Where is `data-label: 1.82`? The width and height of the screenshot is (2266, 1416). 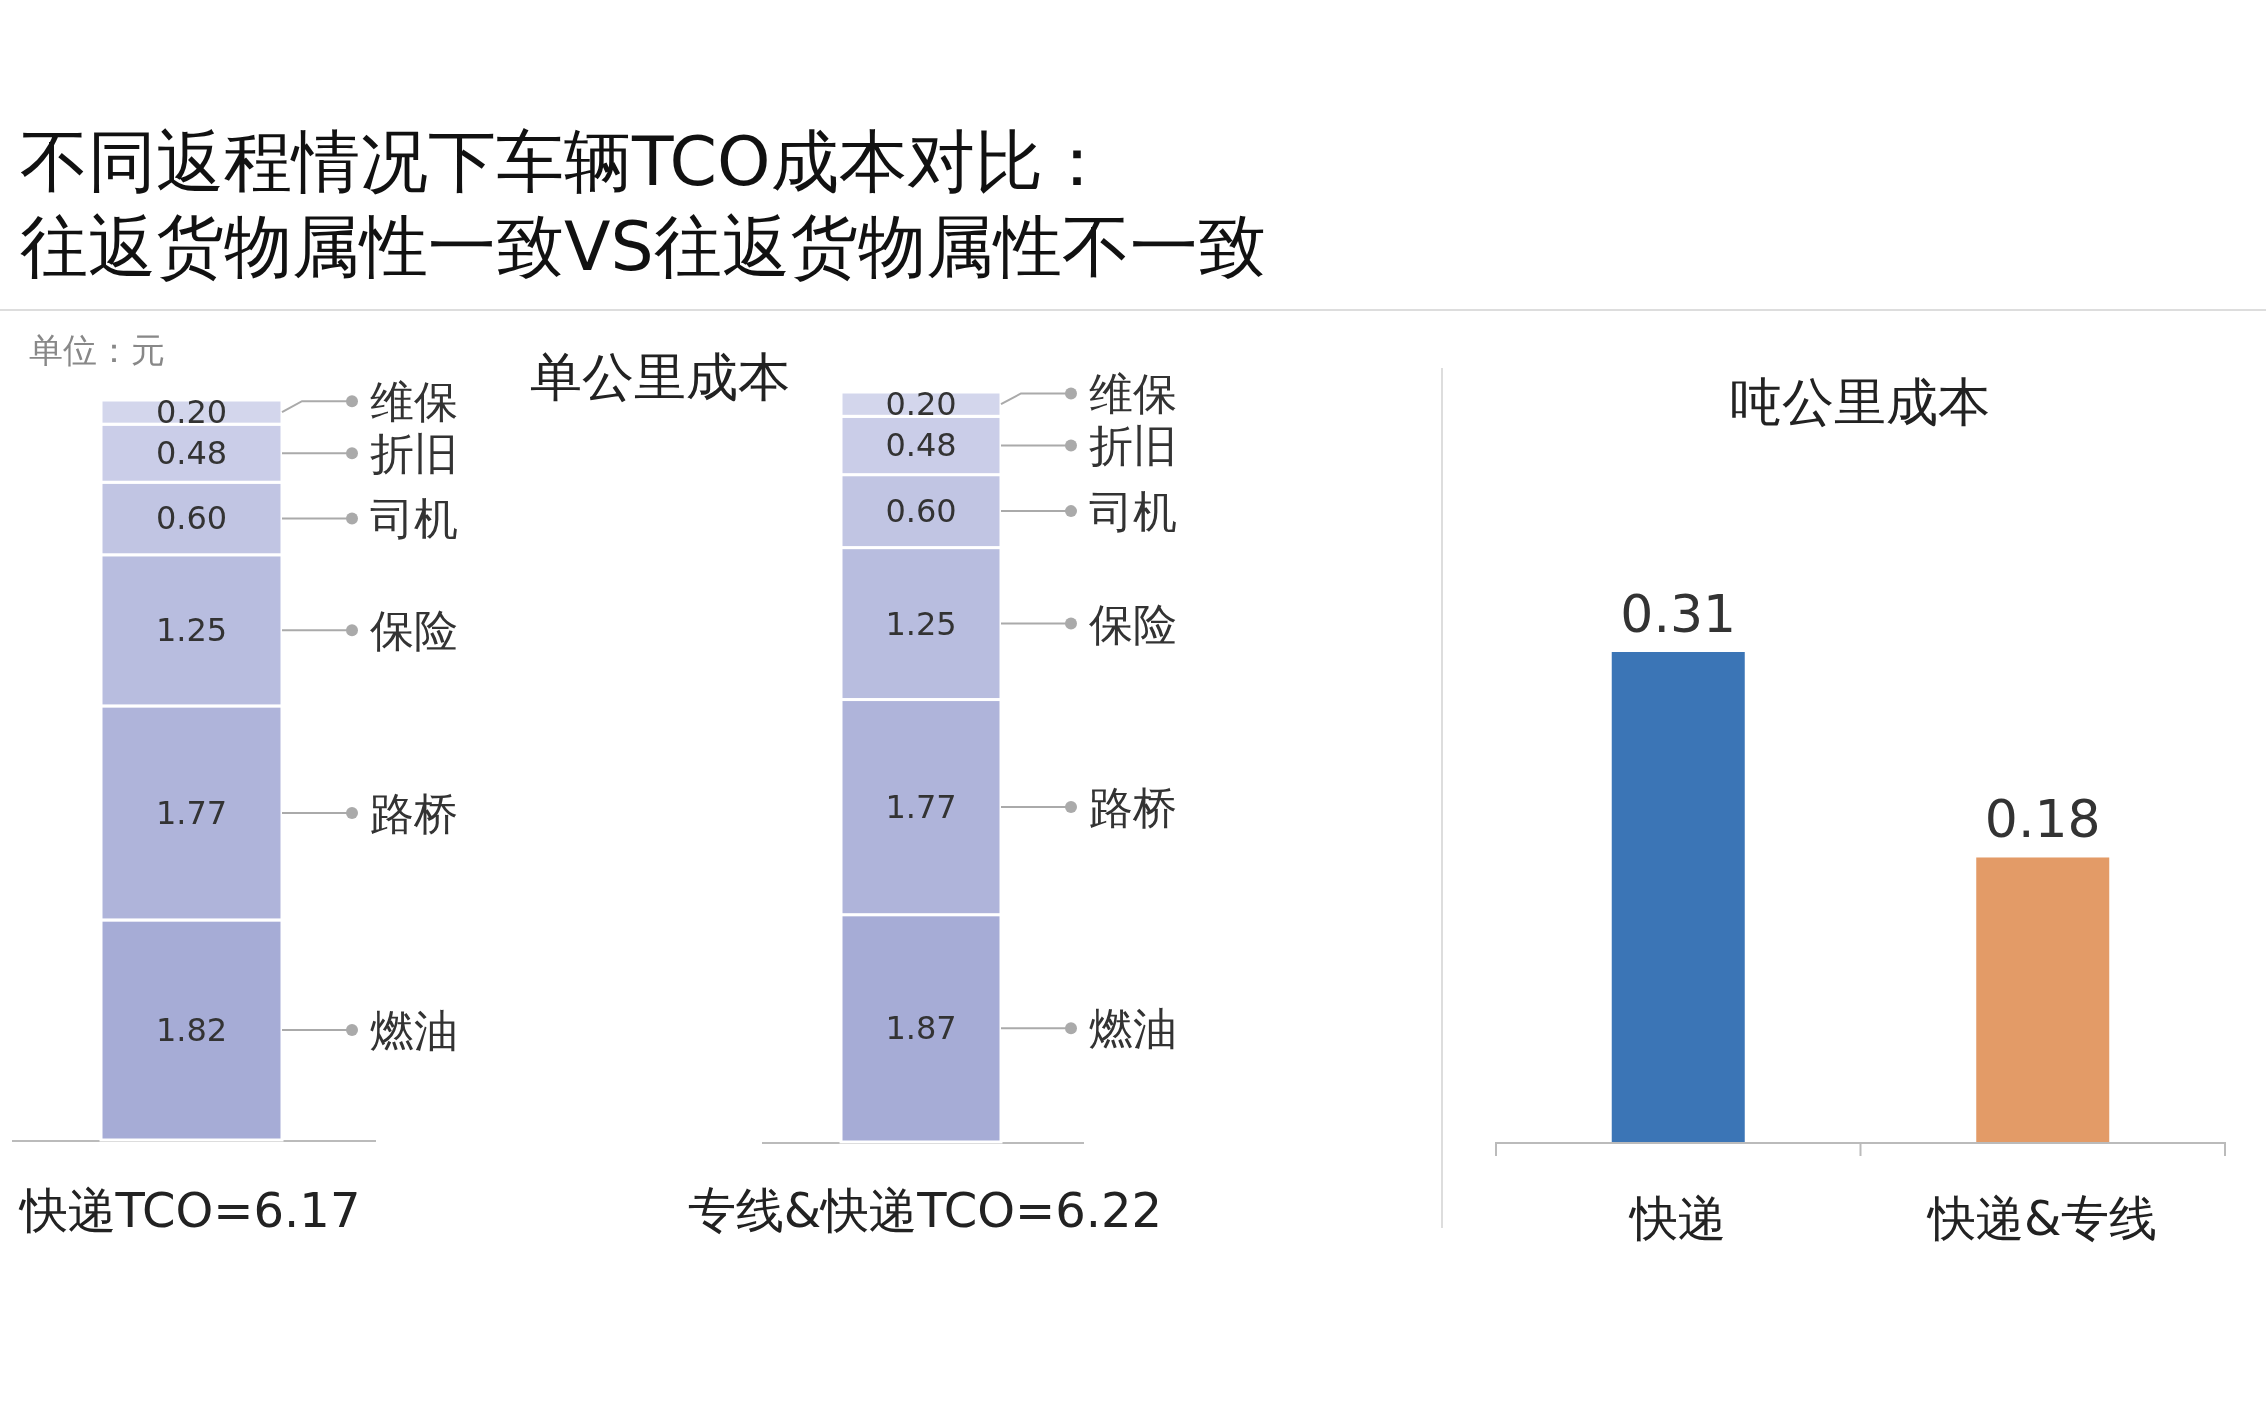 data-label: 1.82 is located at coordinates (191, 1029).